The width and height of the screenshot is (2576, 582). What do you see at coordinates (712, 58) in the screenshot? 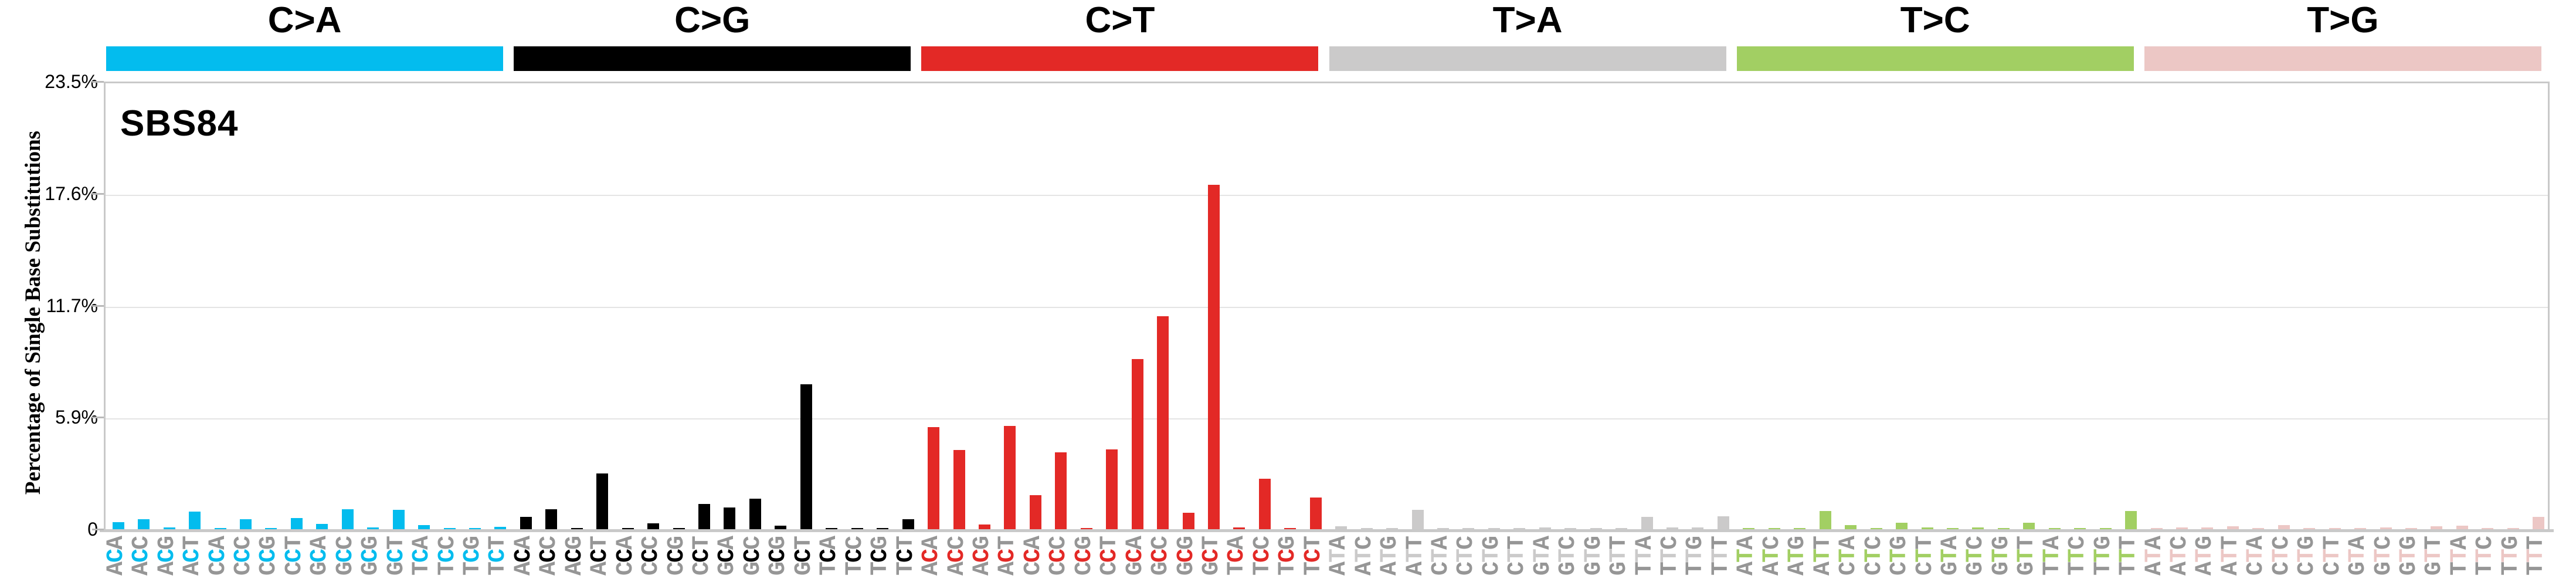
I see `band-C>G` at bounding box center [712, 58].